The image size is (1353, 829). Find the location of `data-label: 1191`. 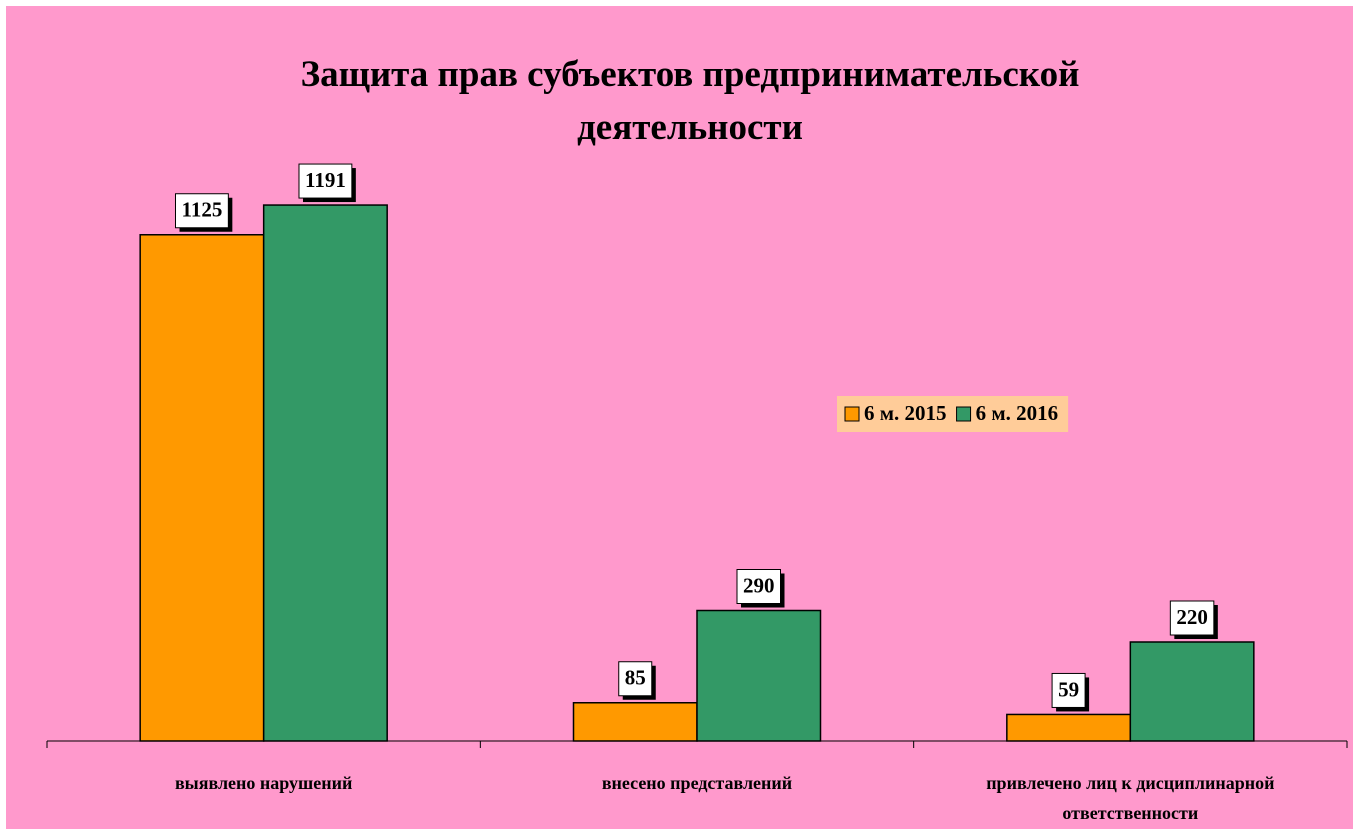

data-label: 1191 is located at coordinates (325, 180).